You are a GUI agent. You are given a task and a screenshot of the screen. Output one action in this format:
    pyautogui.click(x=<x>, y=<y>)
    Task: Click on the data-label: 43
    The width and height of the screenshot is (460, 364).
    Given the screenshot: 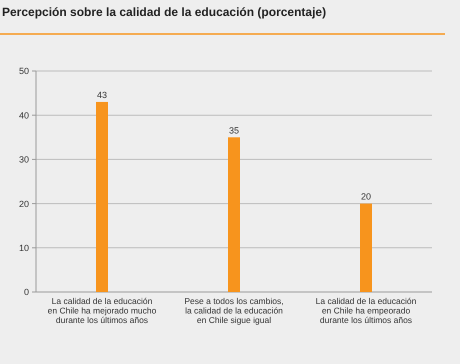 What is the action you would take?
    pyautogui.click(x=102, y=95)
    